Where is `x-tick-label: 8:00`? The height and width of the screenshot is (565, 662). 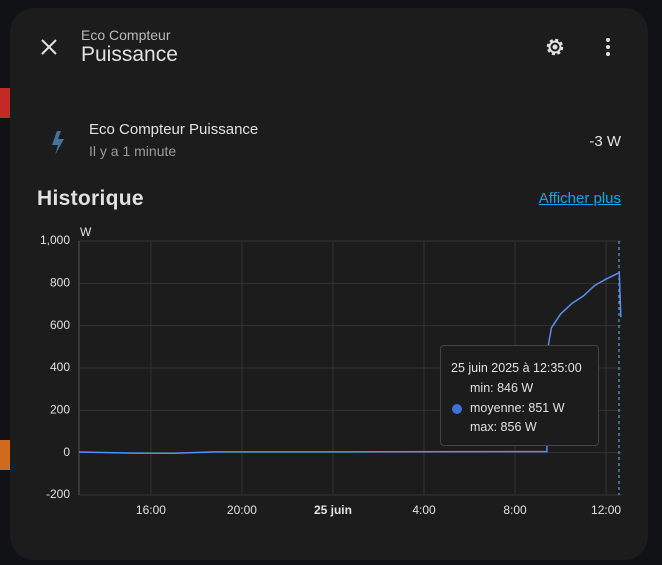
x-tick-label: 8:00 is located at coordinates (515, 510).